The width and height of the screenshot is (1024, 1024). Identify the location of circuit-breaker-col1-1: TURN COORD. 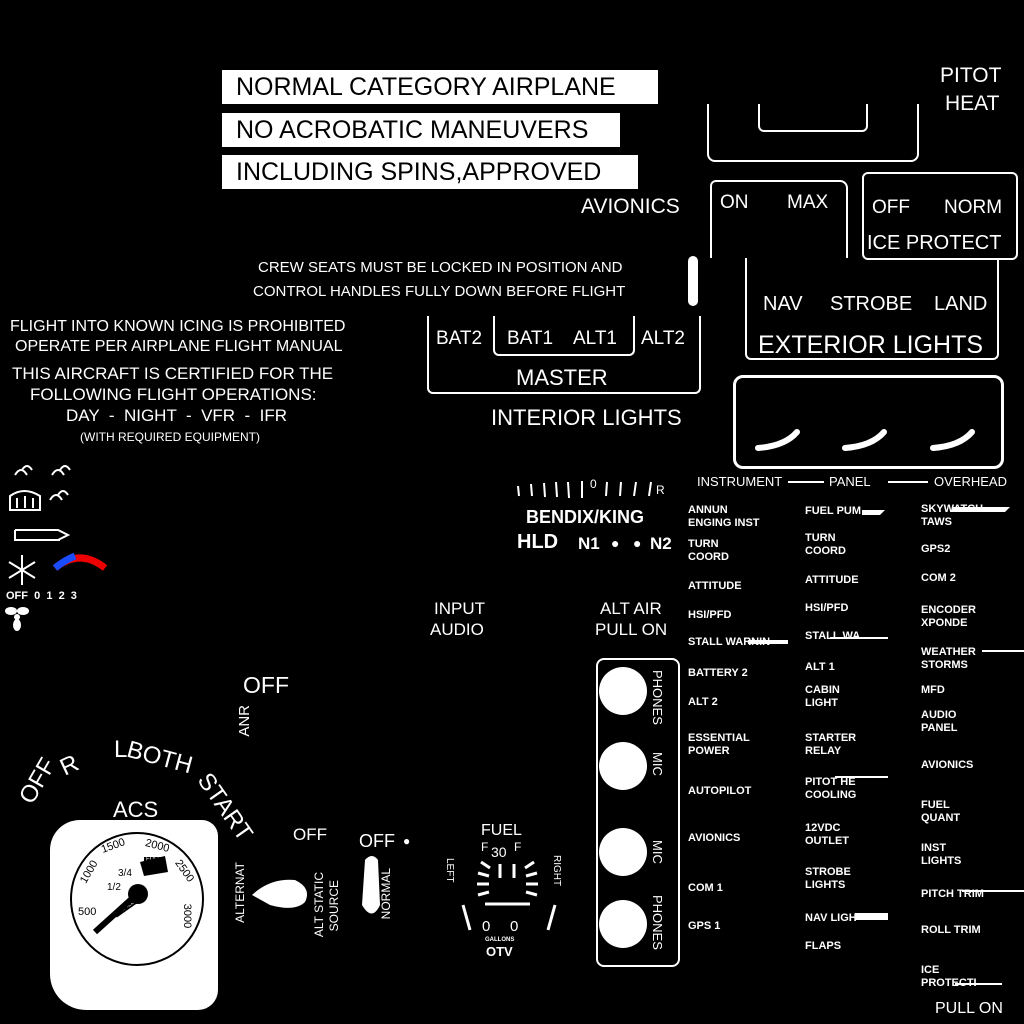
(708, 551).